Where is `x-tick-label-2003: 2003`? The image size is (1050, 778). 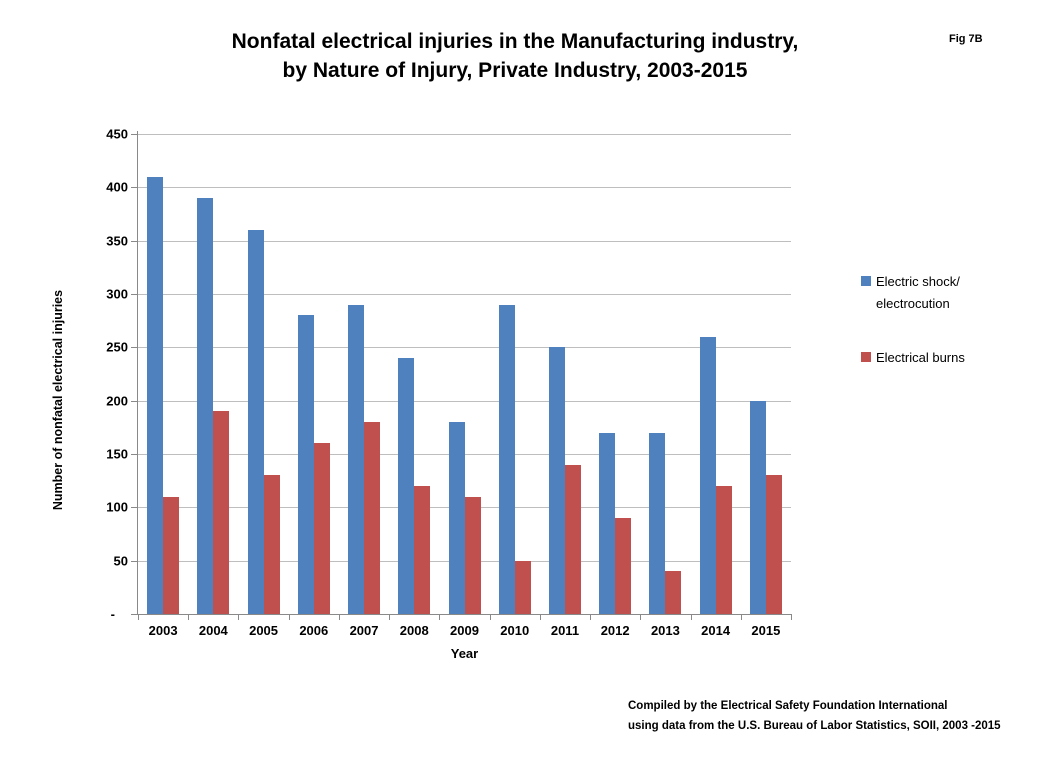 x-tick-label-2003: 2003 is located at coordinates (163, 630).